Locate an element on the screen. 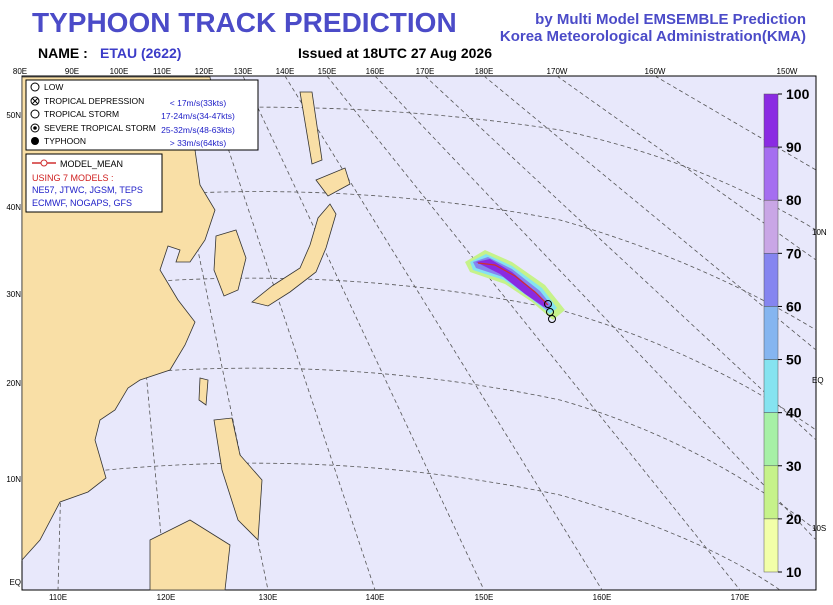 Image resolution: width=833 pixels, height=605 pixels. name-label: NAME : is located at coordinates (63, 53).